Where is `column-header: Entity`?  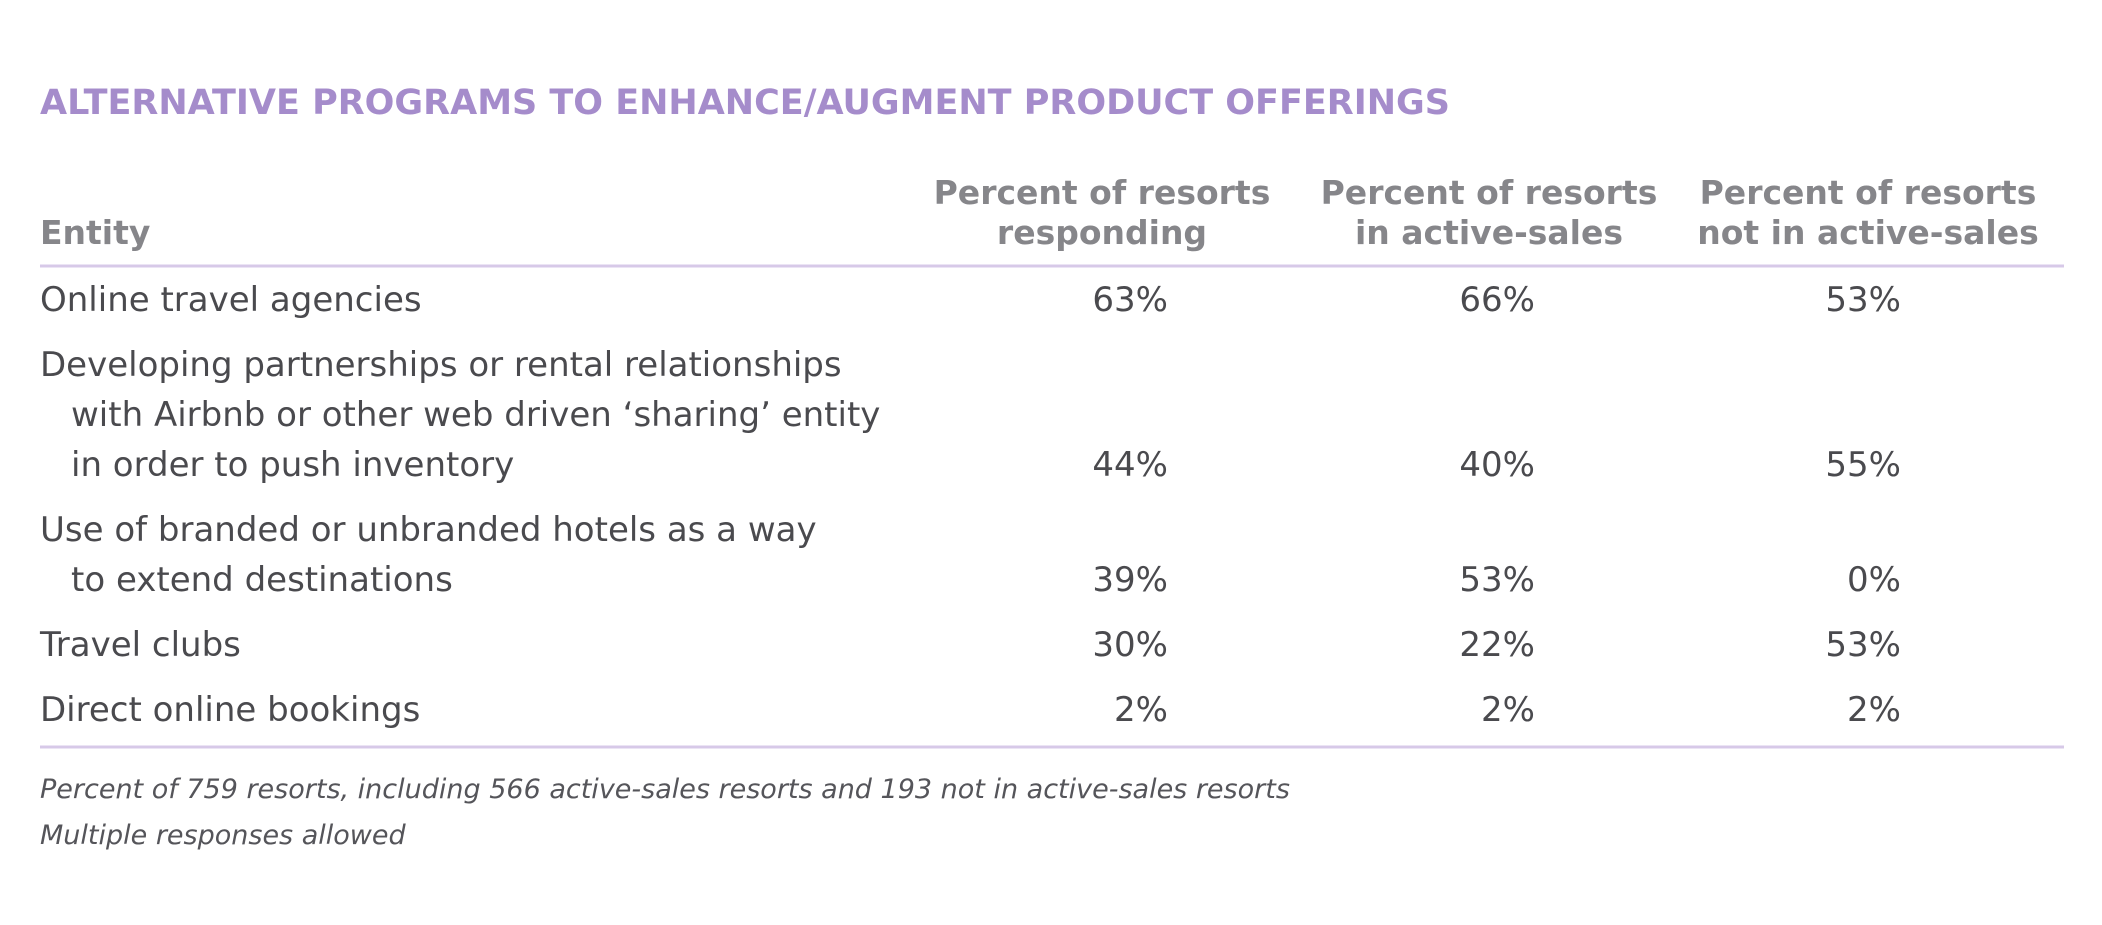
column-header: Entity is located at coordinates (95, 232).